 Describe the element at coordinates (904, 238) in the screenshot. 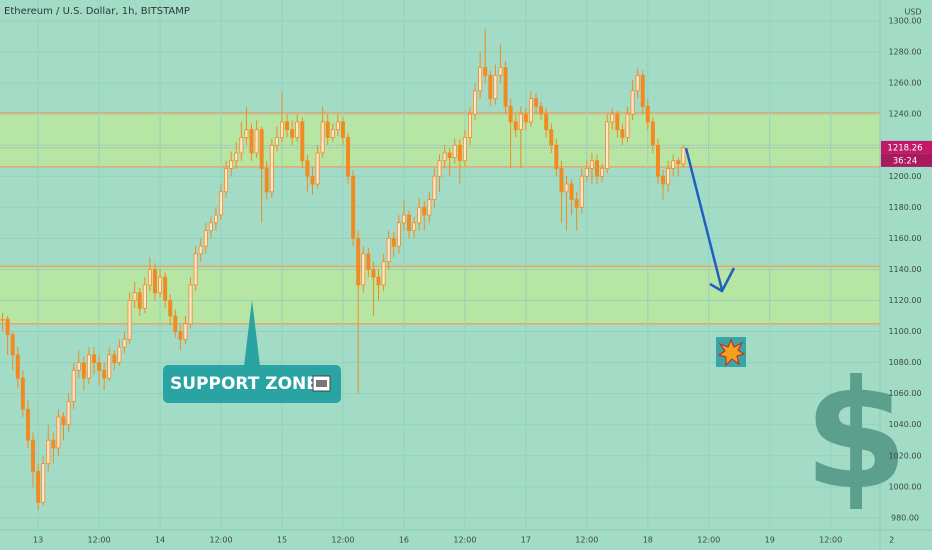

I see `y-tick-label: 1160.00` at that location.